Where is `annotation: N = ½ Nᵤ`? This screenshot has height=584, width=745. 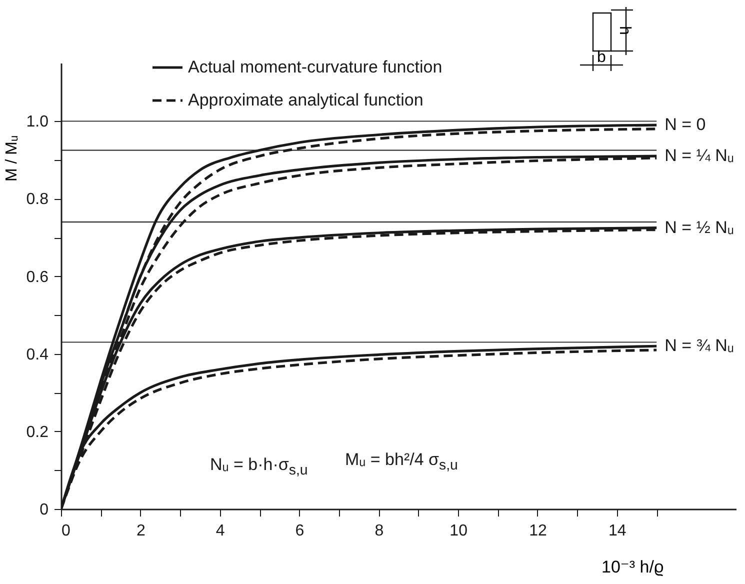
annotation: N = ½ Nᵤ is located at coordinates (699, 227).